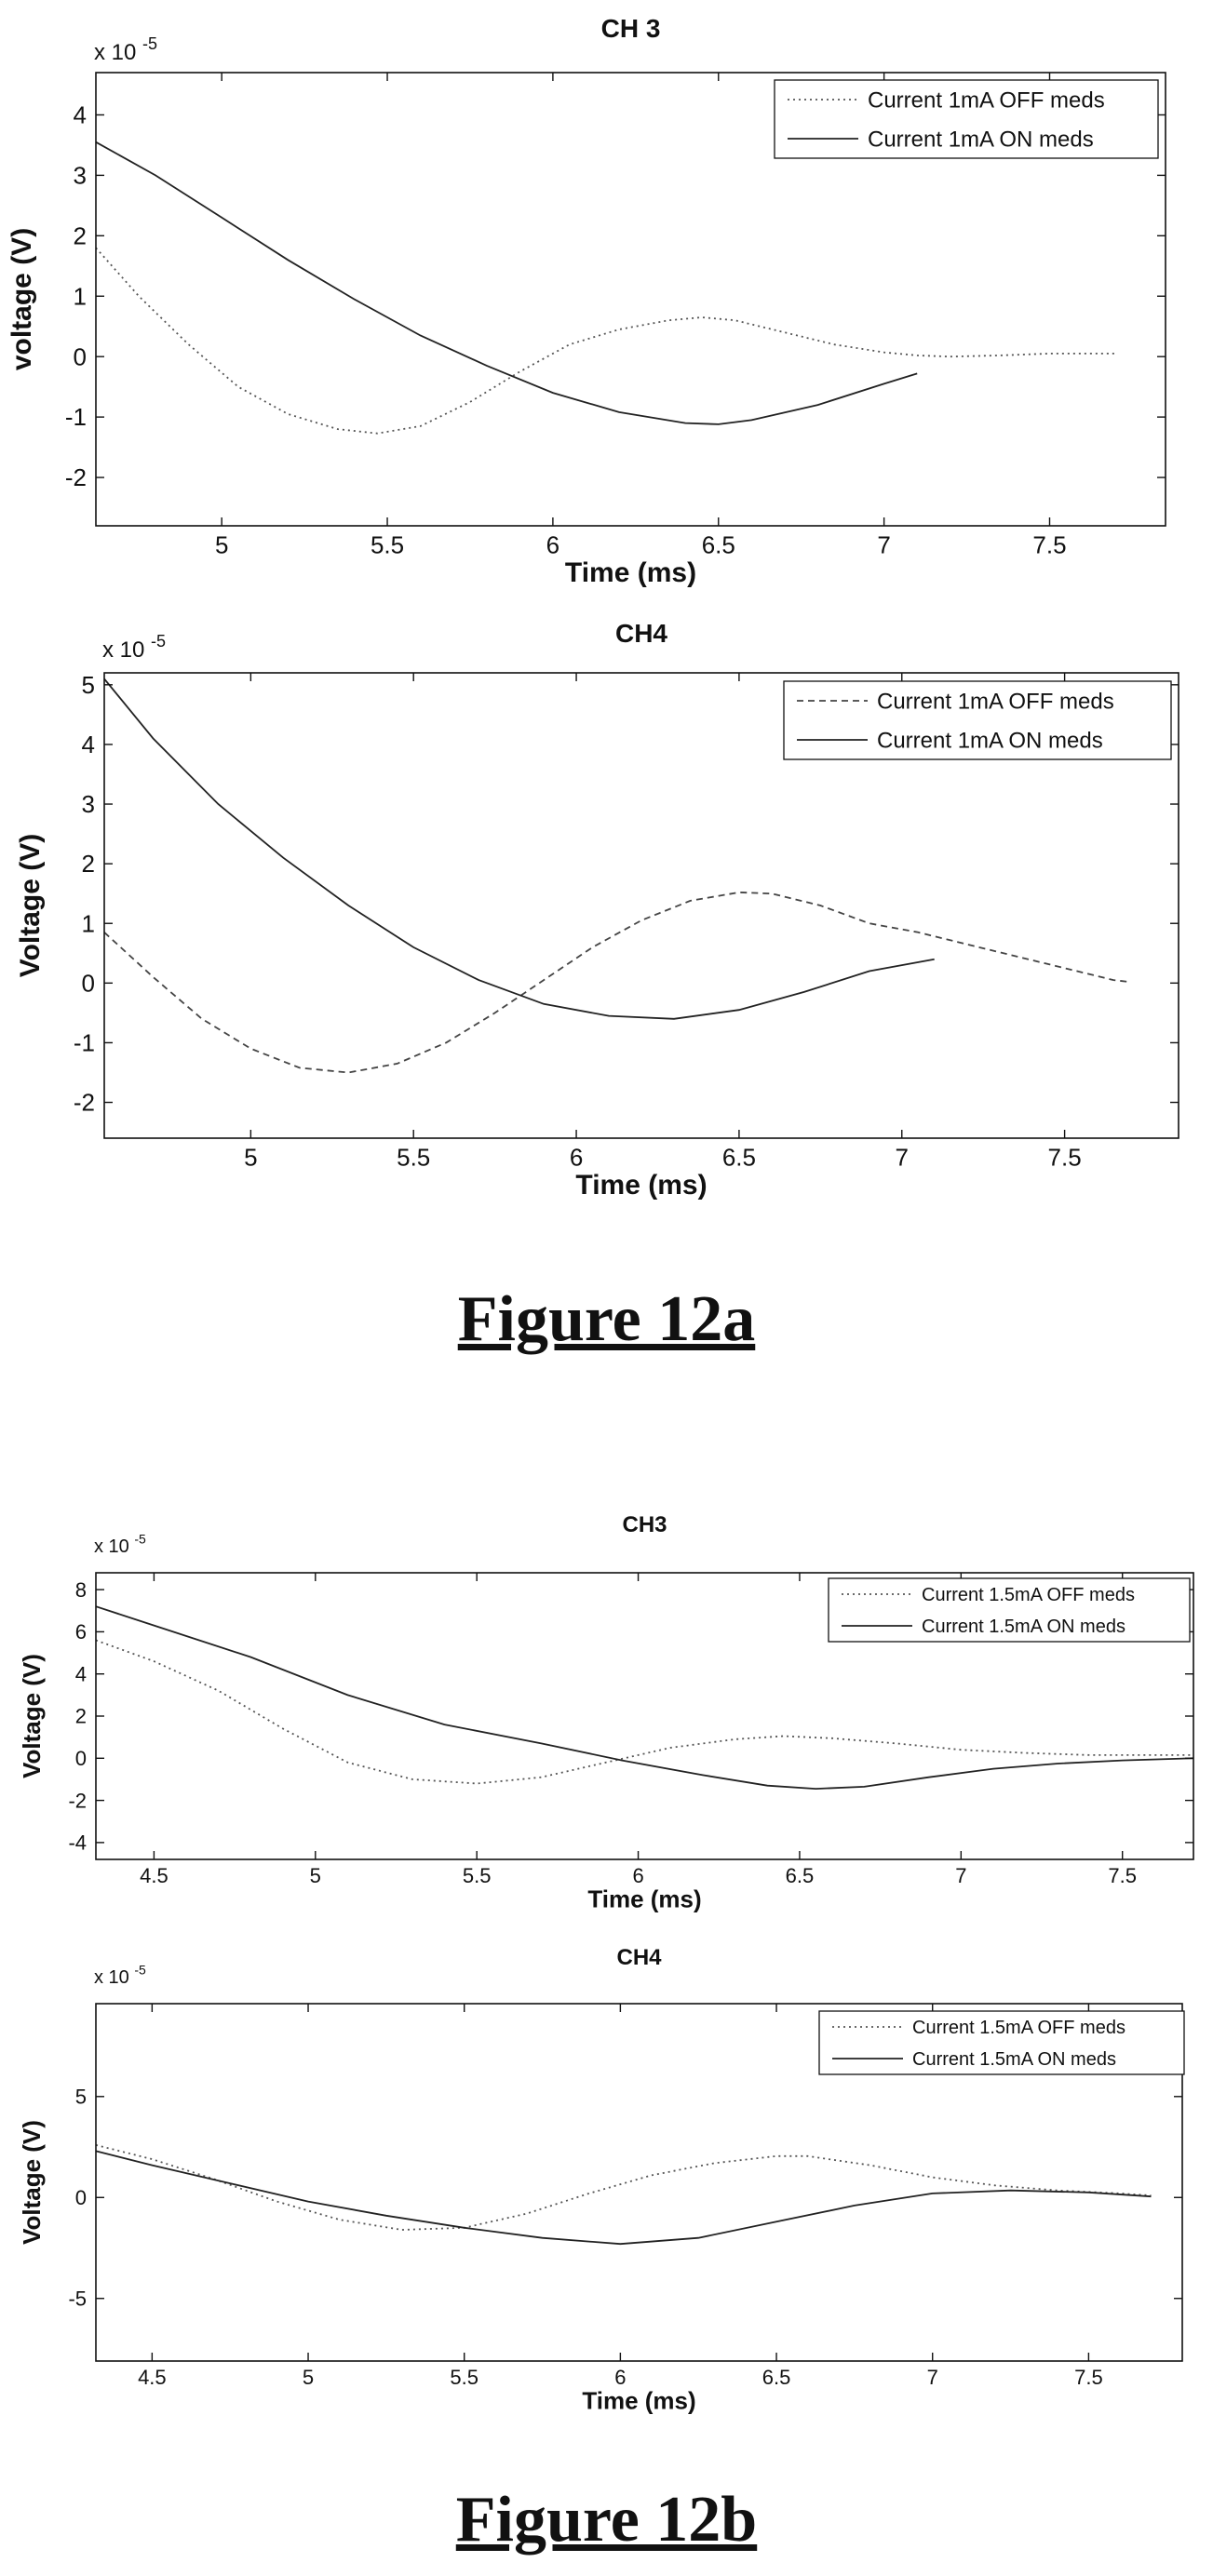  I want to click on figure-12b-caption: Figure 12b, so click(606, 2520).